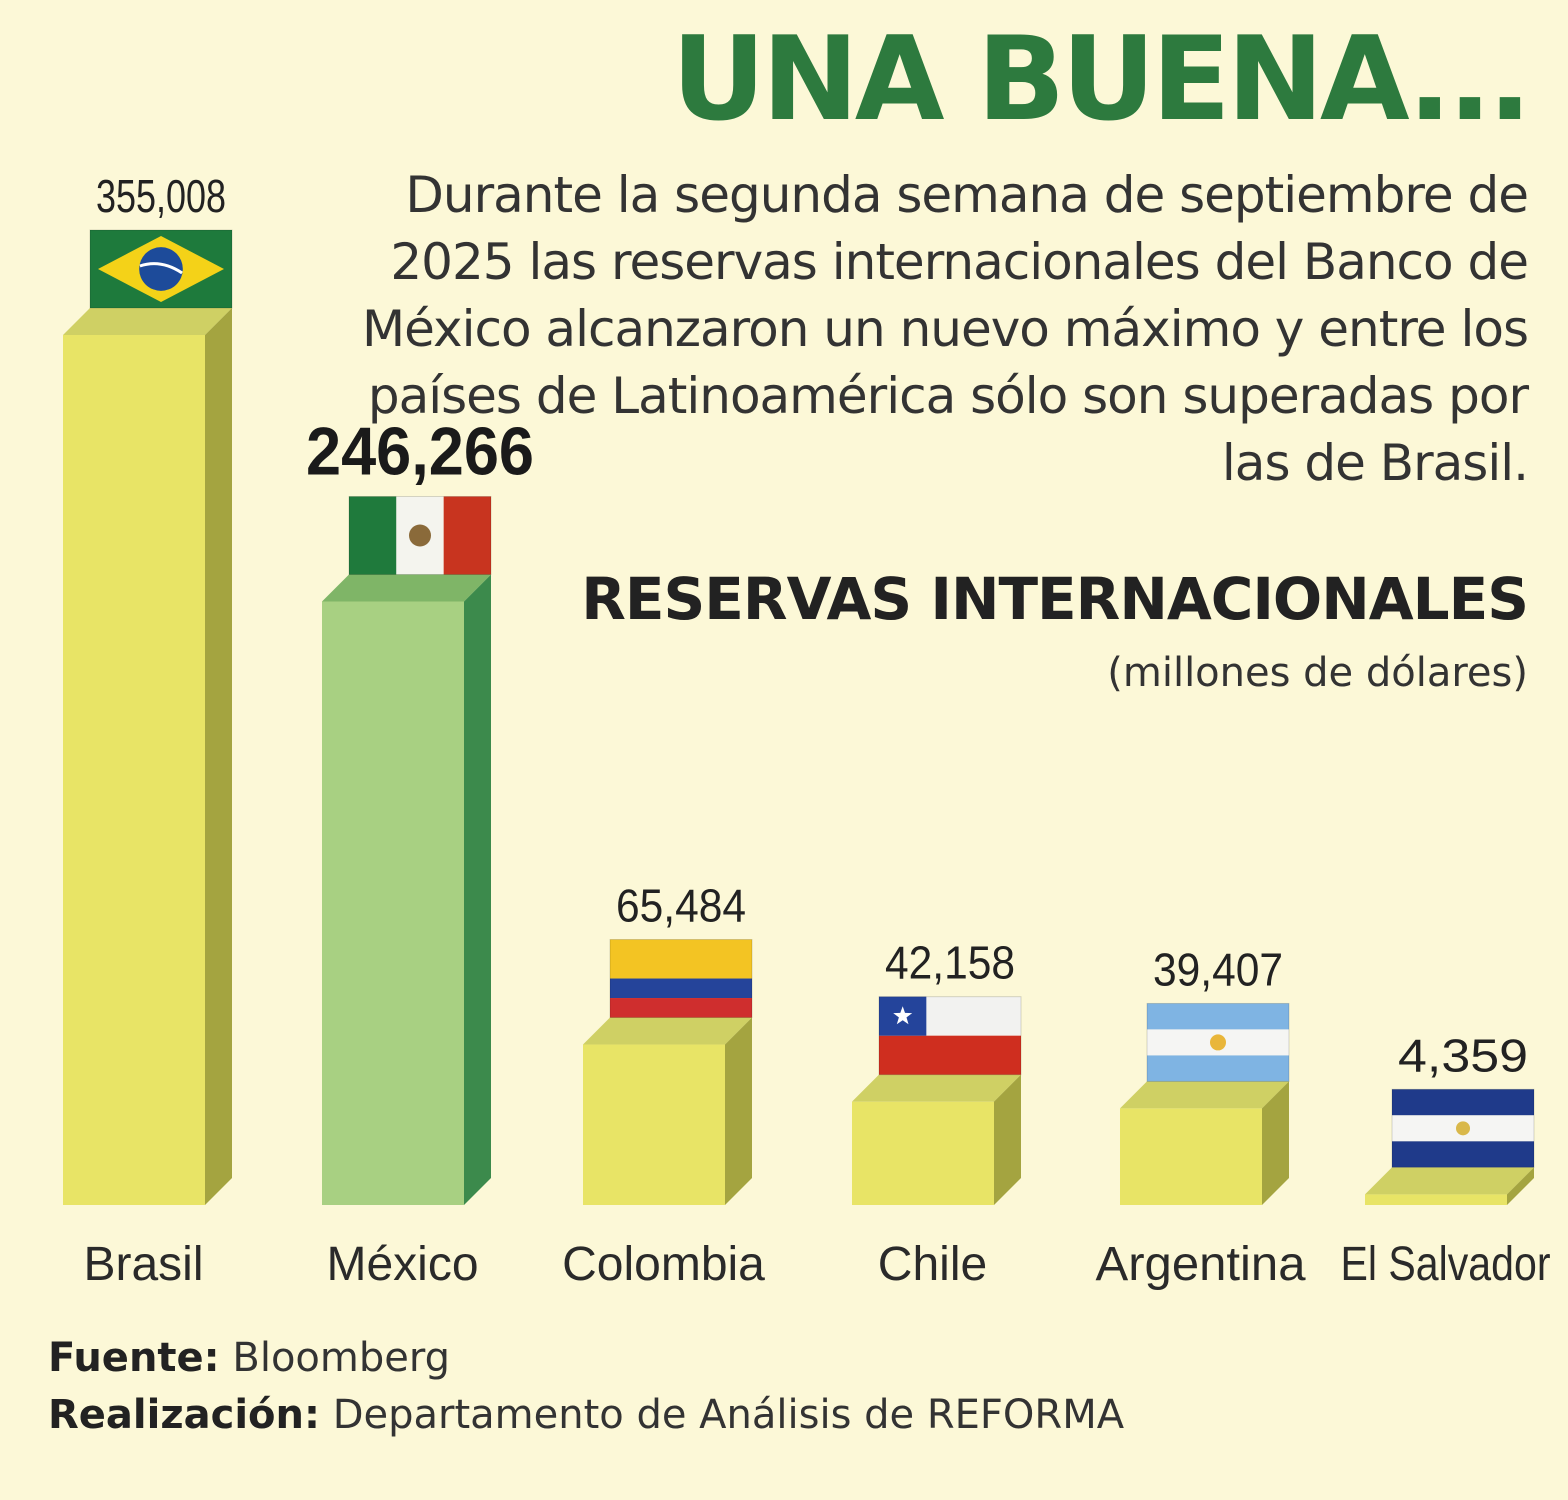 The image size is (1568, 1500). I want to click on source-line: Fuente: Bloomberg, so click(249, 1358).